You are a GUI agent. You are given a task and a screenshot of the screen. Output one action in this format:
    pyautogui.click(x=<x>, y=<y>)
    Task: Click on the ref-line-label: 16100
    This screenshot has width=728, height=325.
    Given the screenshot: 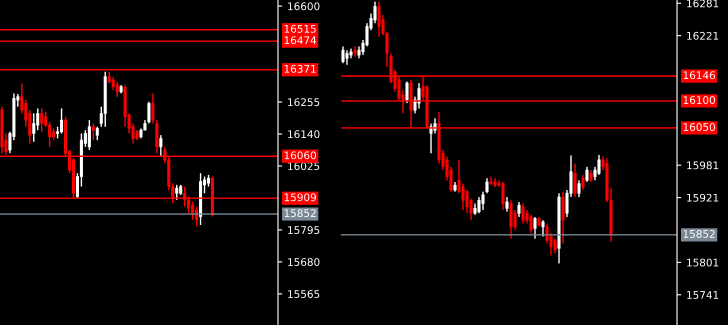 What is the action you would take?
    pyautogui.click(x=699, y=100)
    